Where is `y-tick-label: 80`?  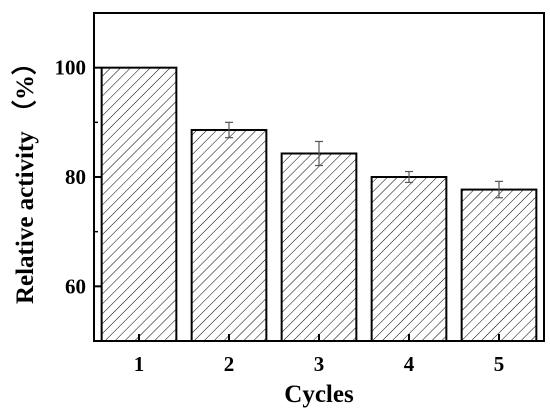 y-tick-label: 80 is located at coordinates (75, 177).